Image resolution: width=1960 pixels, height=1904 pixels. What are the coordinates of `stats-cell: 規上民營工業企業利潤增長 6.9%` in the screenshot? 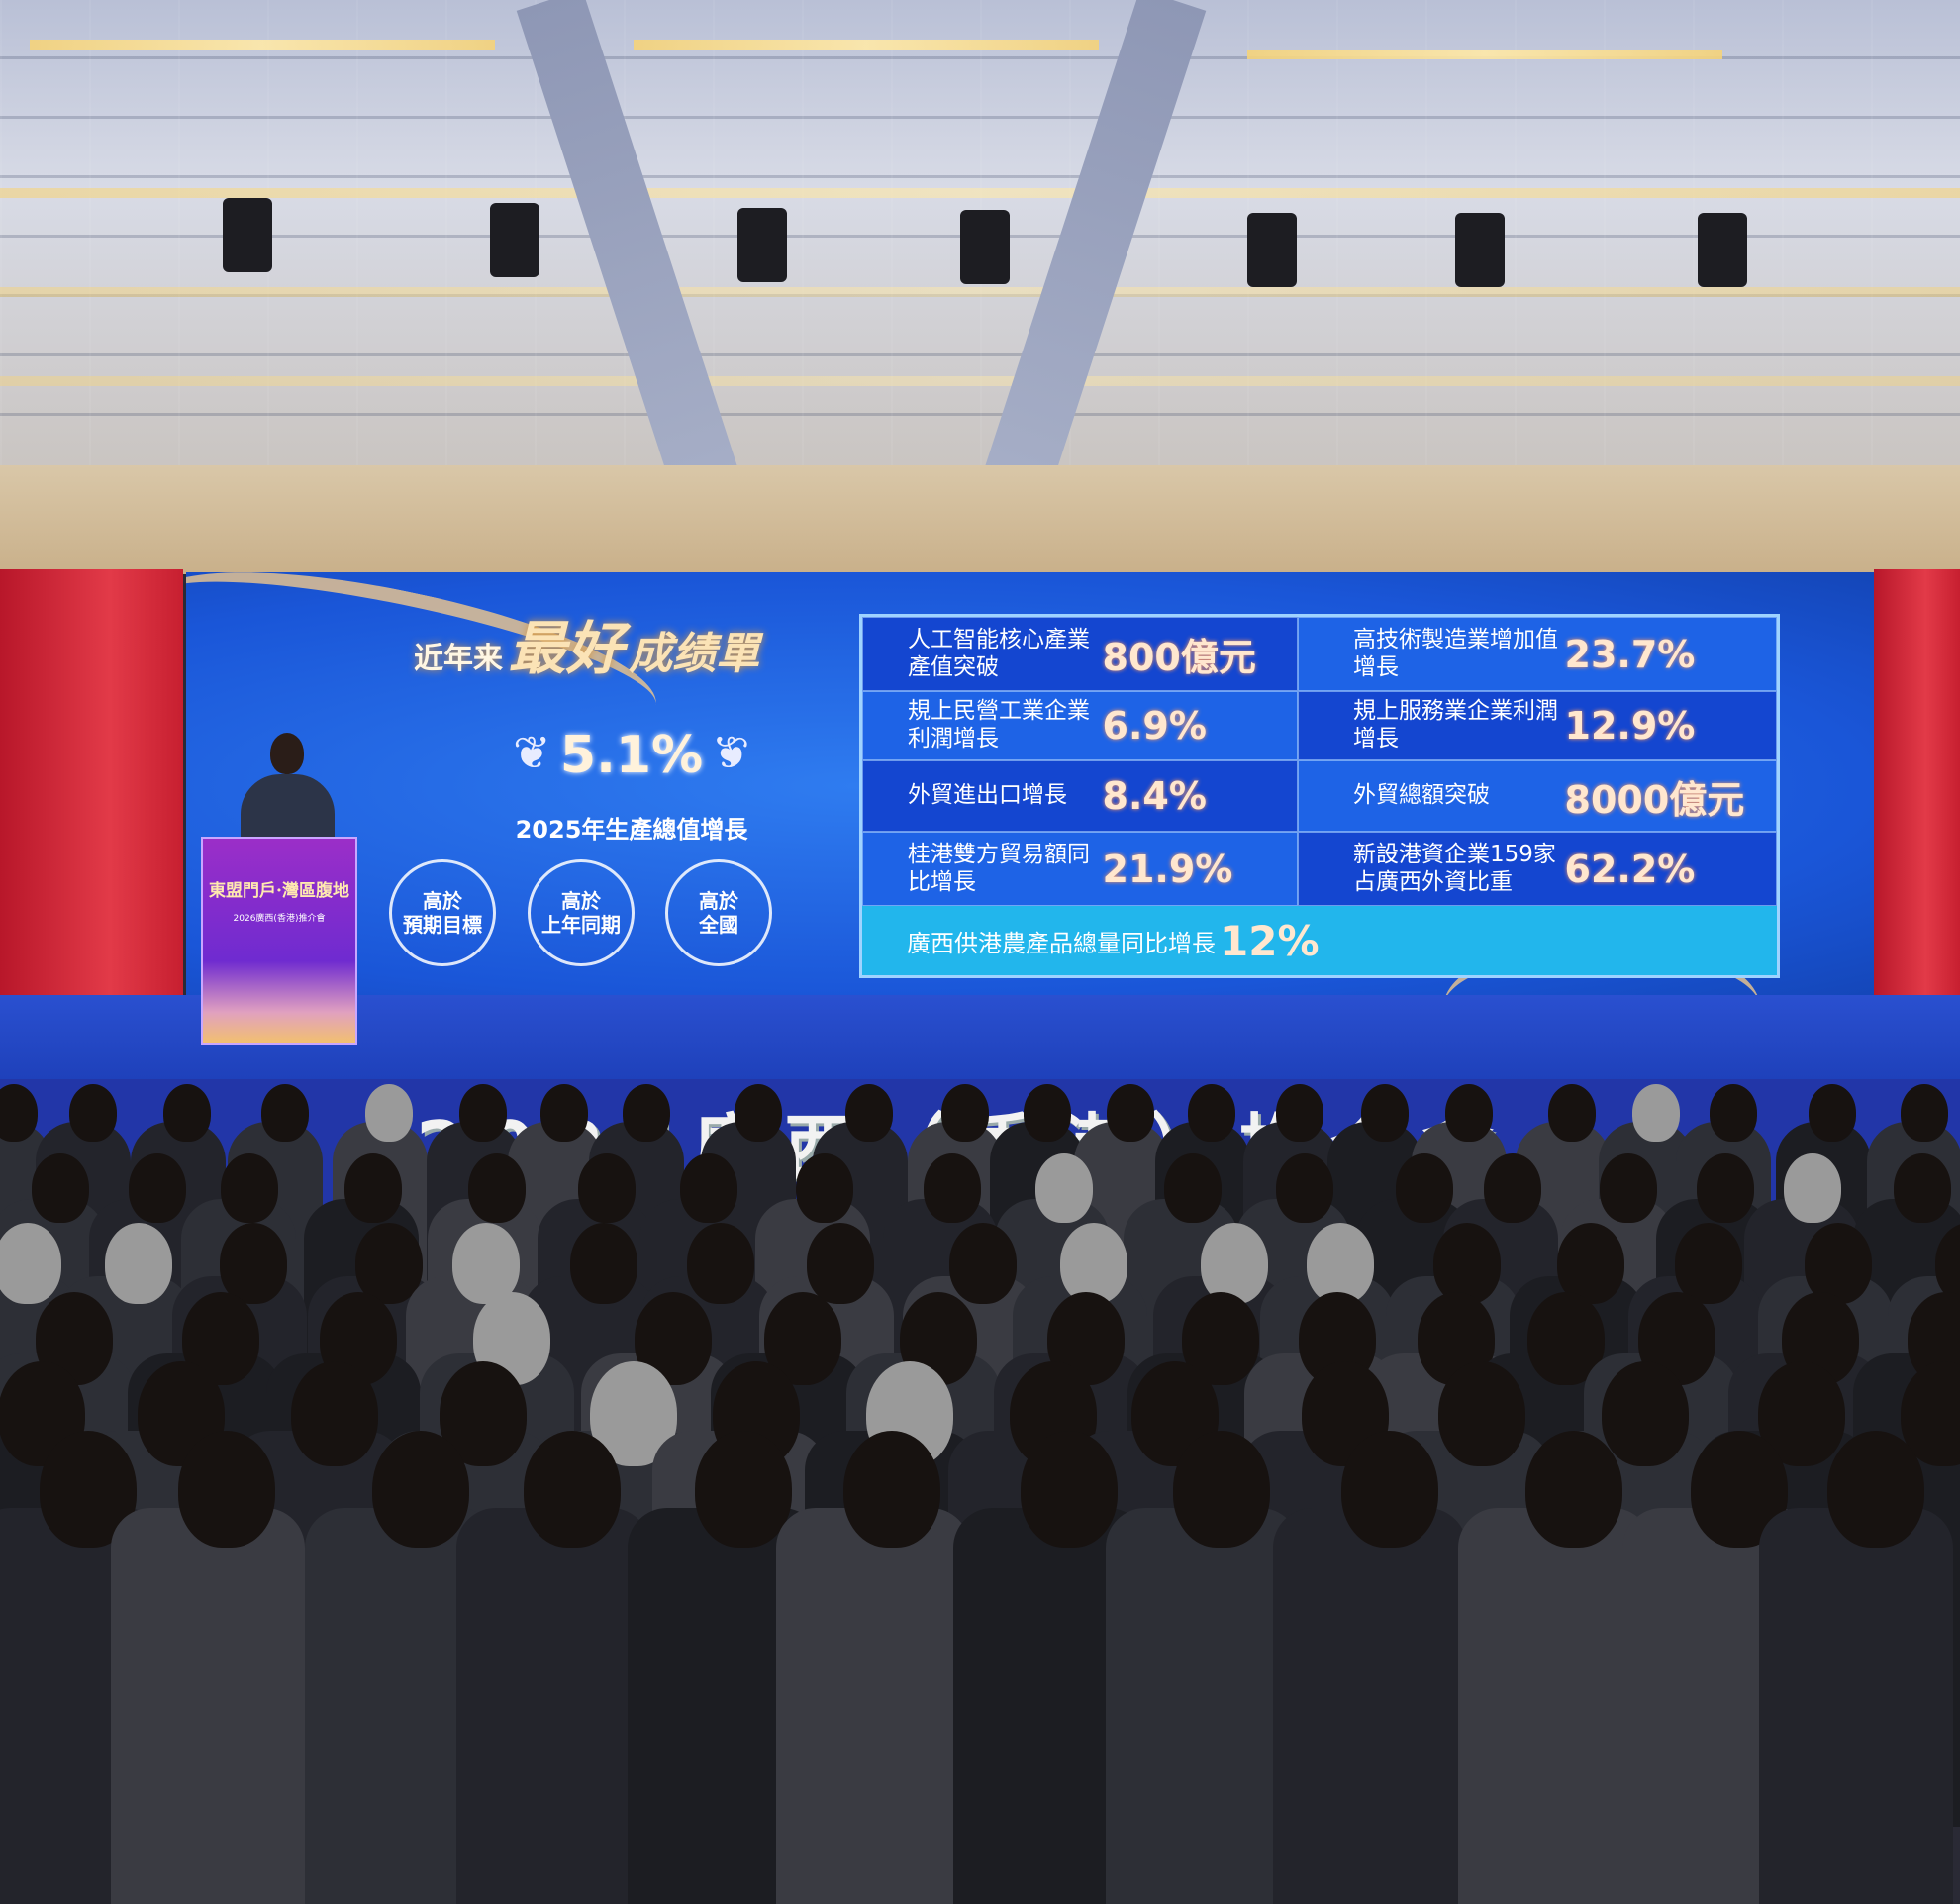 It's located at (1080, 725).